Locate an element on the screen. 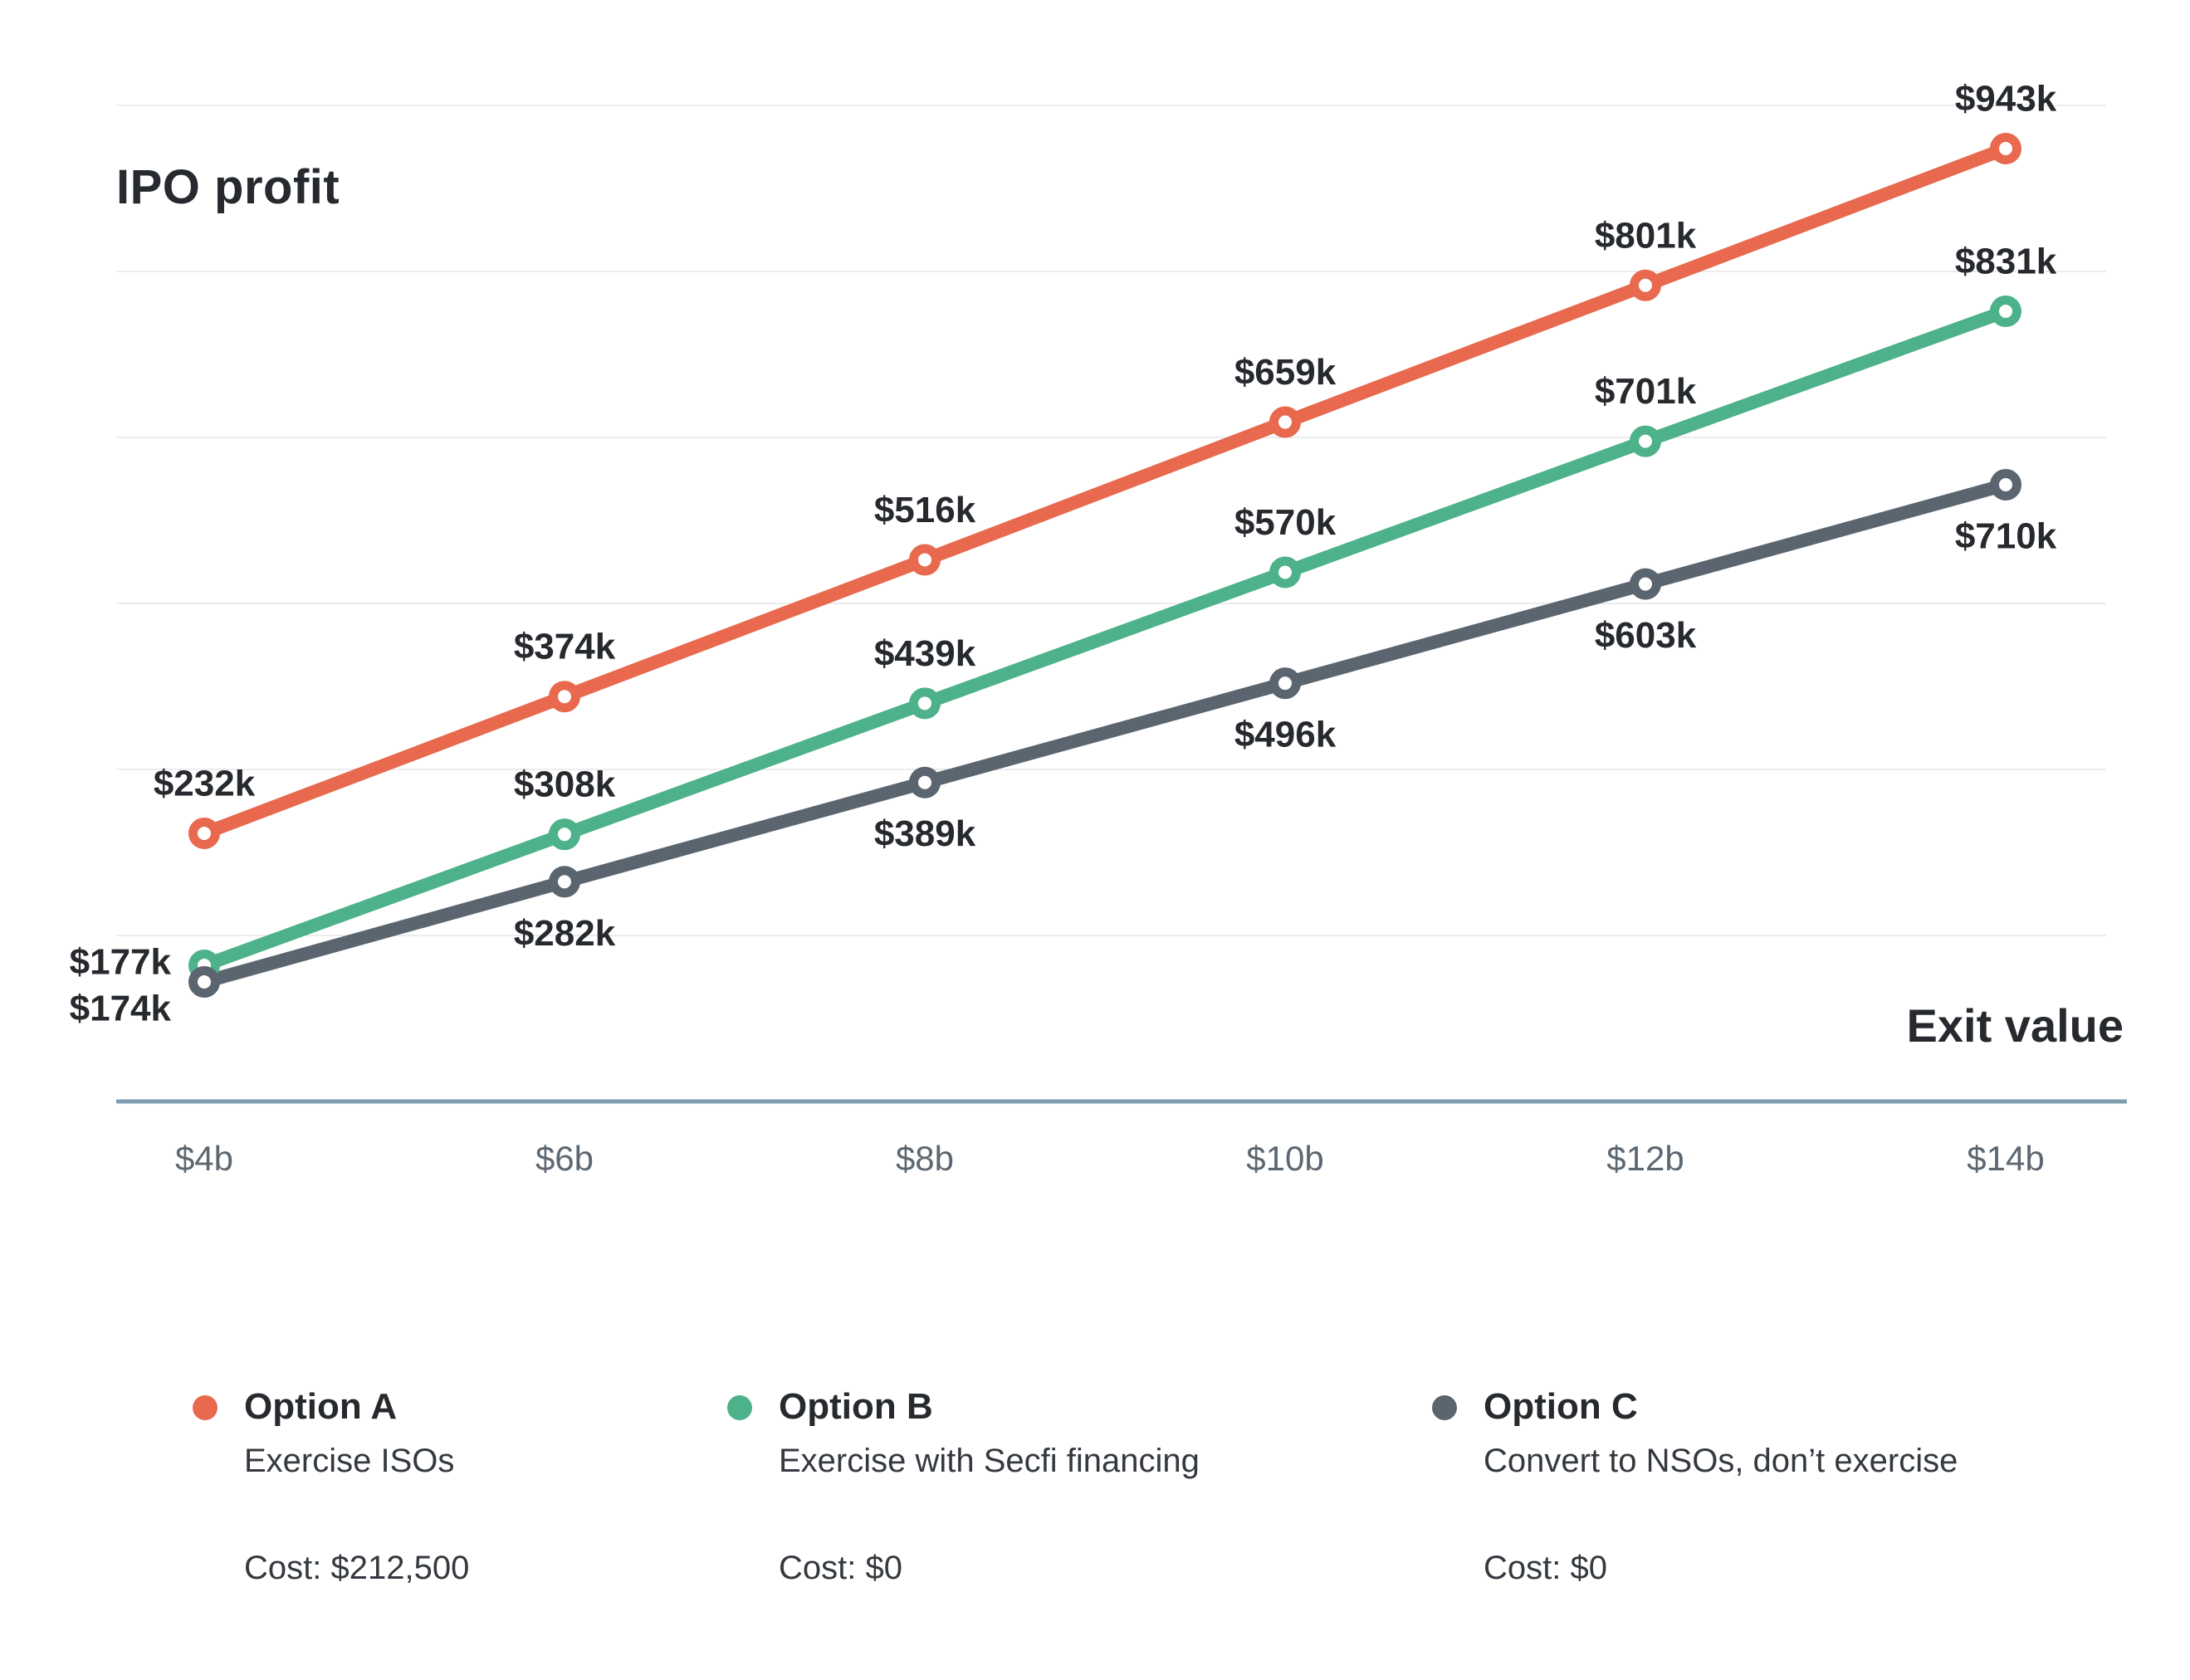  data-label-option-c-3: $496k is located at coordinates (1285, 735).